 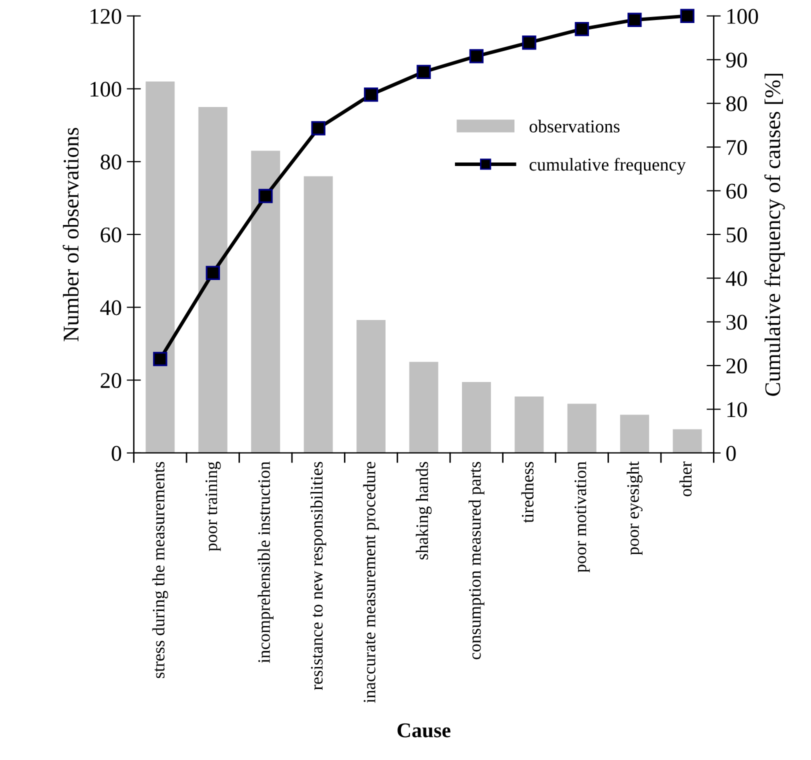 What do you see at coordinates (731, 453) in the screenshot?
I see `y2-tick-label: 0` at bounding box center [731, 453].